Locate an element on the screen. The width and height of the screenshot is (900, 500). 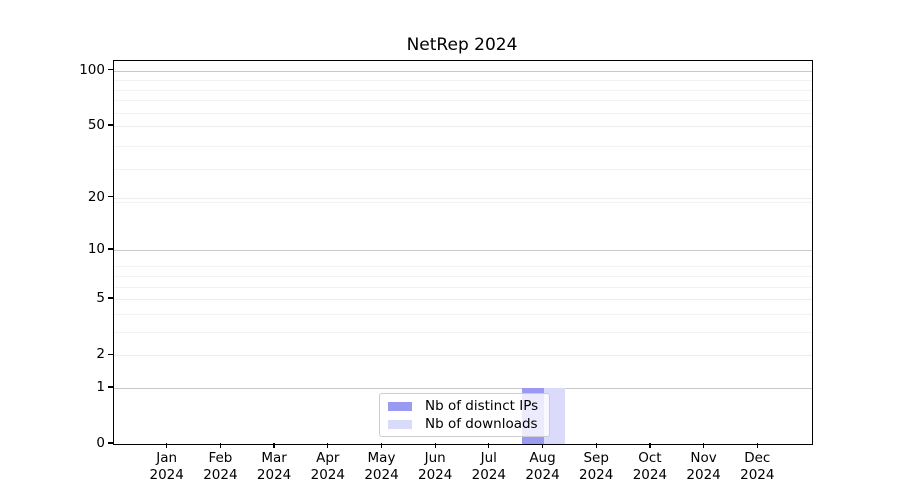
x-tick-label: Aug 2024 is located at coordinates (542, 466).